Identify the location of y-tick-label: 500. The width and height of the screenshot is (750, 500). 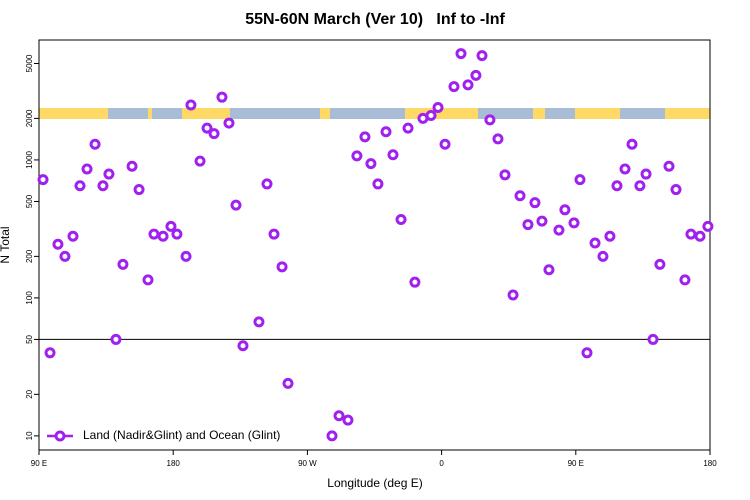
(29, 201).